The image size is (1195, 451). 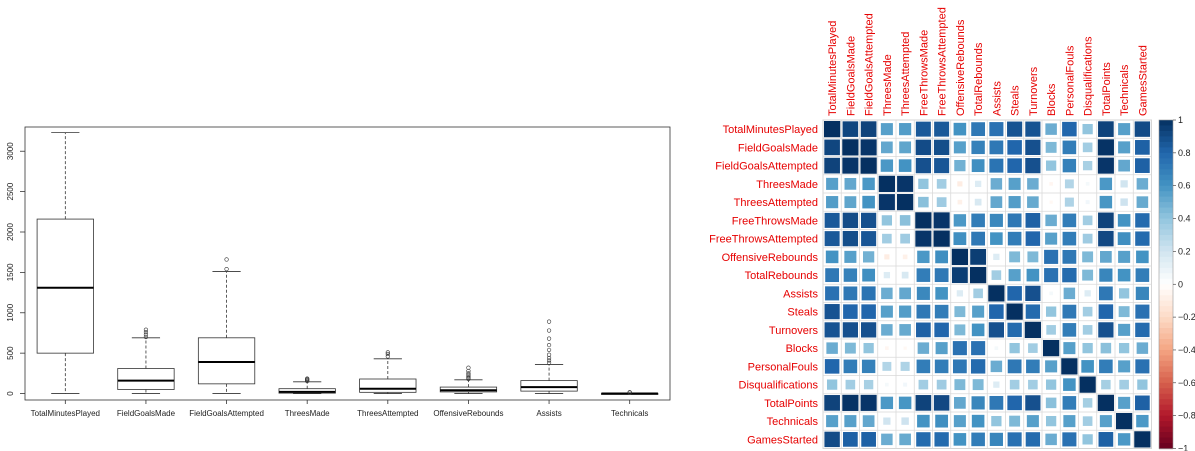 I want to click on x-tick-label: ThreesMade, so click(x=307, y=413).